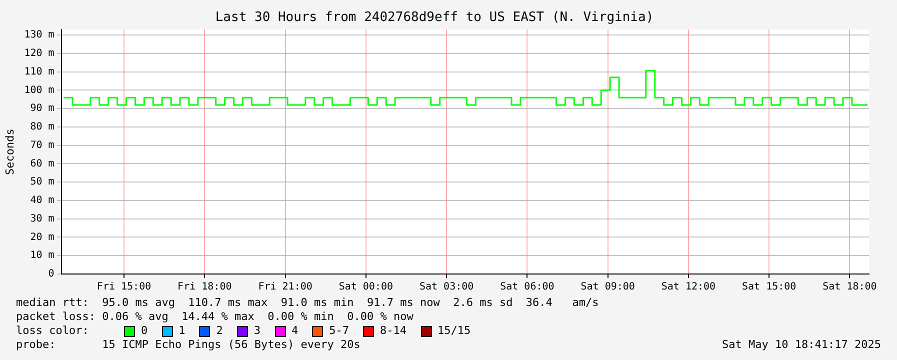 This screenshot has height=360, width=897. I want to click on x-tick-label: Sat 15:00, so click(769, 287).